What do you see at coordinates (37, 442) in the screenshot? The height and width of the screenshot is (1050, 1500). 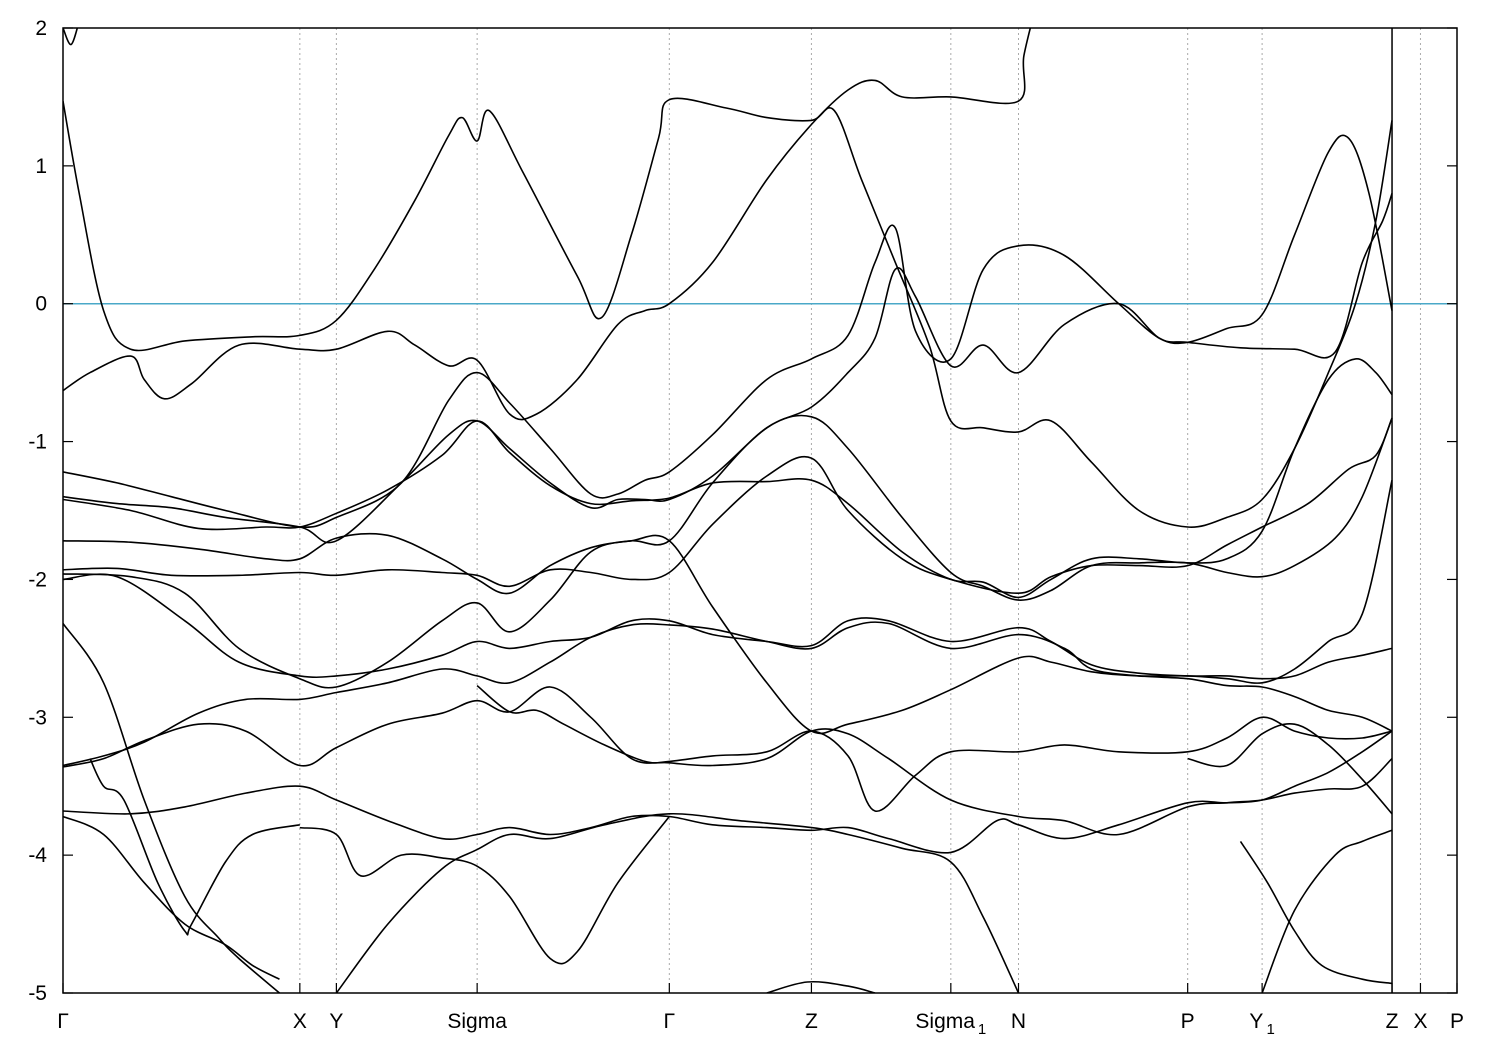 I see `y-tick-label: -1` at bounding box center [37, 442].